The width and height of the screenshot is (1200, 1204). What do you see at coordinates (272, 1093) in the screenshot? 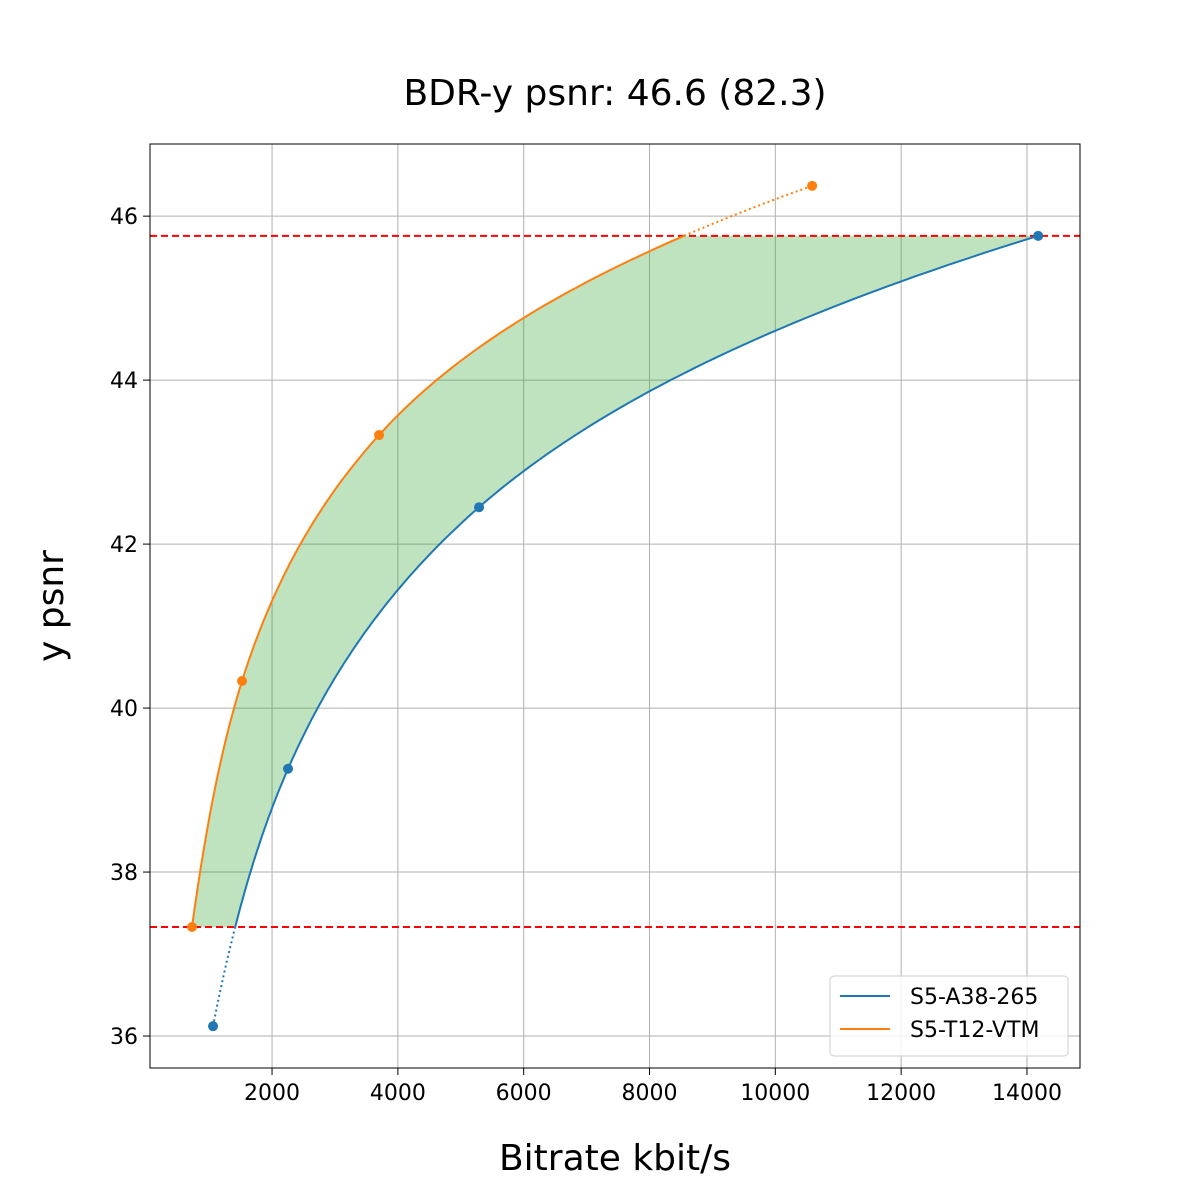
I see `x-tick-label: 2000` at bounding box center [272, 1093].